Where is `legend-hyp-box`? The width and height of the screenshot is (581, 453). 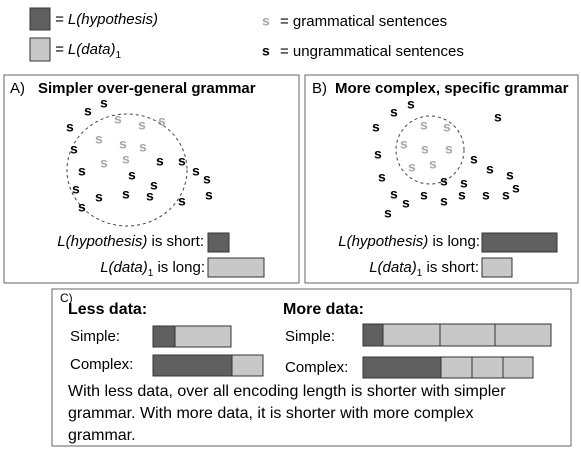 legend-hyp-box is located at coordinates (40, 19).